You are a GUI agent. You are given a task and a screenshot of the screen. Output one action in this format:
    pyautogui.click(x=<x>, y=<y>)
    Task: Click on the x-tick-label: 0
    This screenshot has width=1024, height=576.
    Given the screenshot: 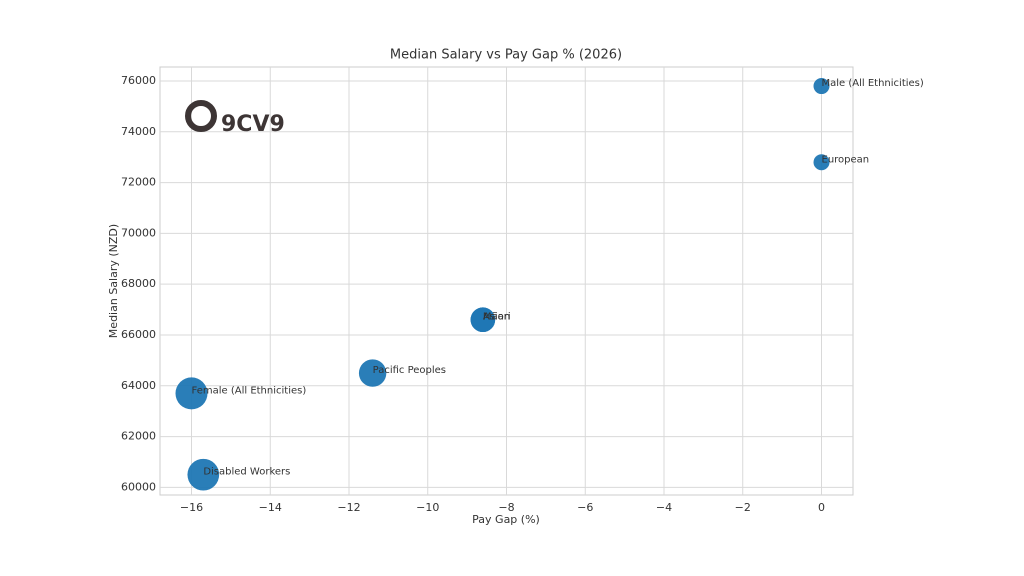 What is the action you would take?
    pyautogui.click(x=821, y=507)
    